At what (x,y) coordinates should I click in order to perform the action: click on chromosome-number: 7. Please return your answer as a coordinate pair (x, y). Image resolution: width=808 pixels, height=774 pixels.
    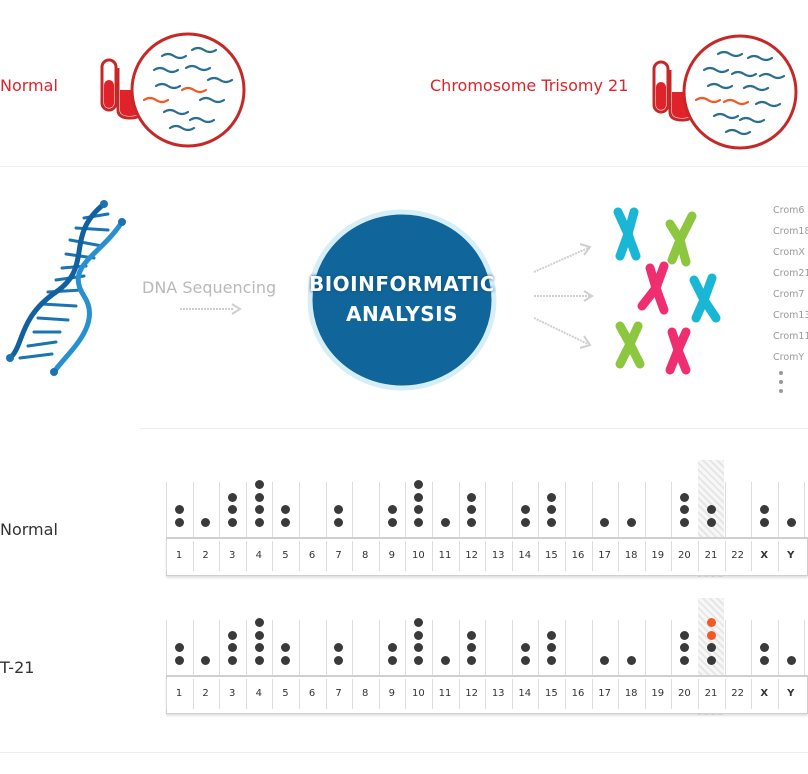
    Looking at the image, I should click on (338, 555).